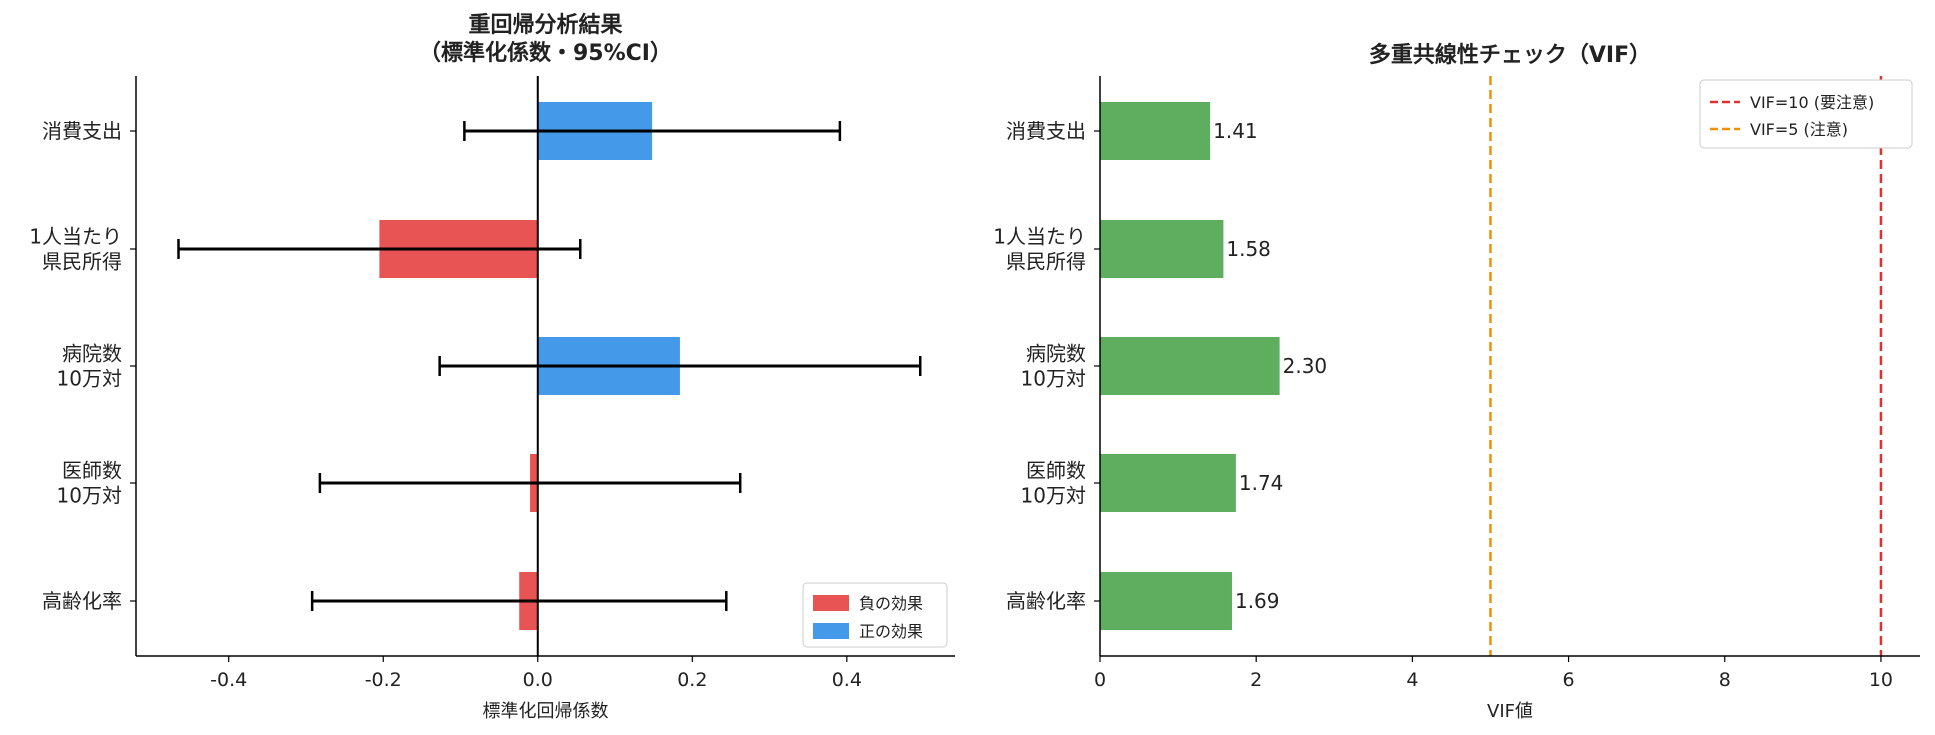  I want to click on vif-x-tick-label: 10, so click(1881, 680).